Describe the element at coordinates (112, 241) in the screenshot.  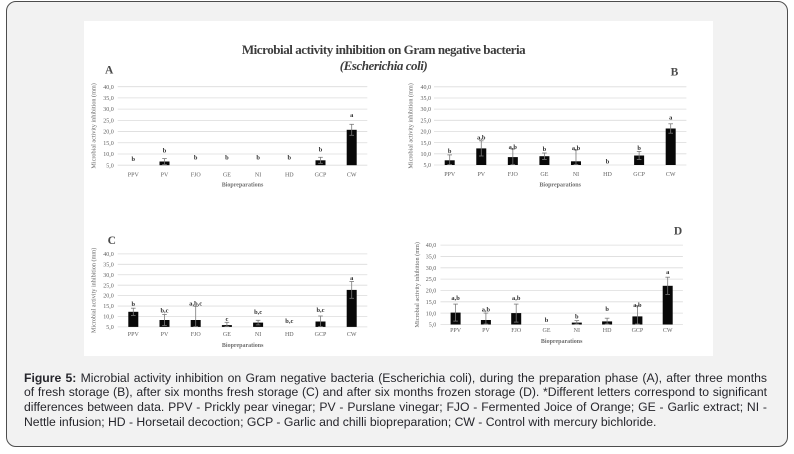
I see `svg-text: C` at that location.